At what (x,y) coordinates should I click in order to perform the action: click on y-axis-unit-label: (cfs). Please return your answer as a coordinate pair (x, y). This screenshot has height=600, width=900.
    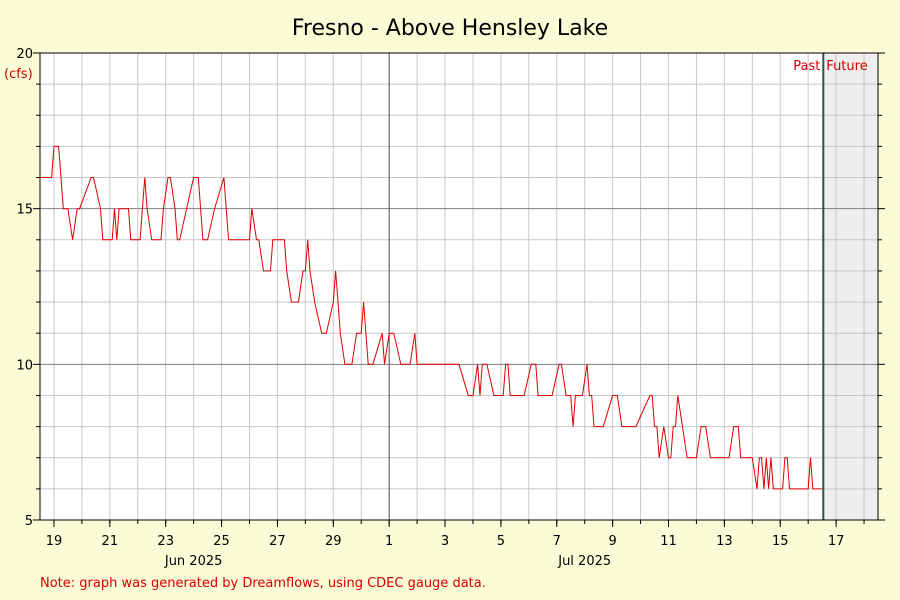
    Looking at the image, I should click on (18, 74).